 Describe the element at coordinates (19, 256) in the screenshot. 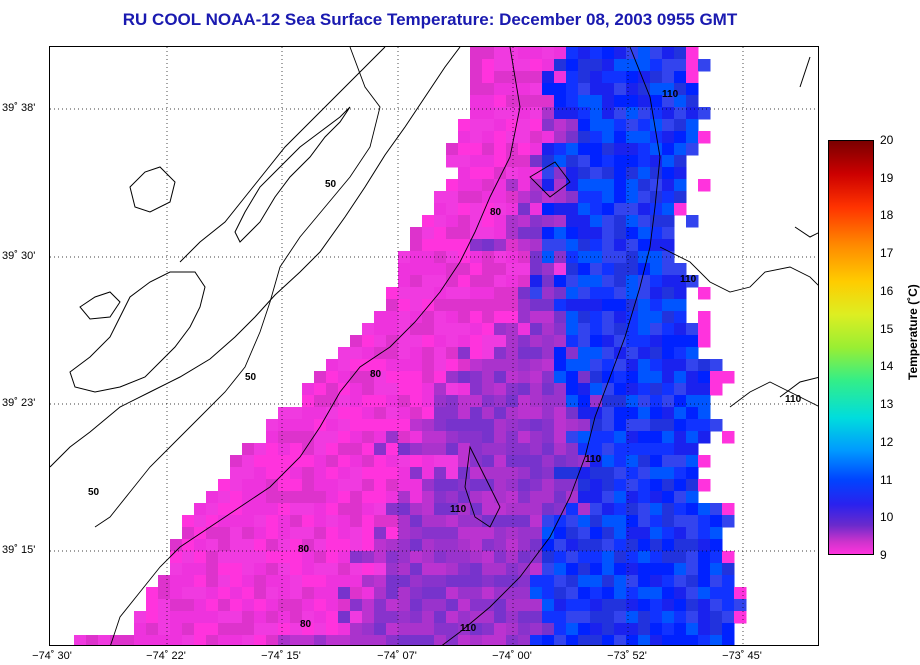

I see `lat-label: 39˚ 30'` at that location.